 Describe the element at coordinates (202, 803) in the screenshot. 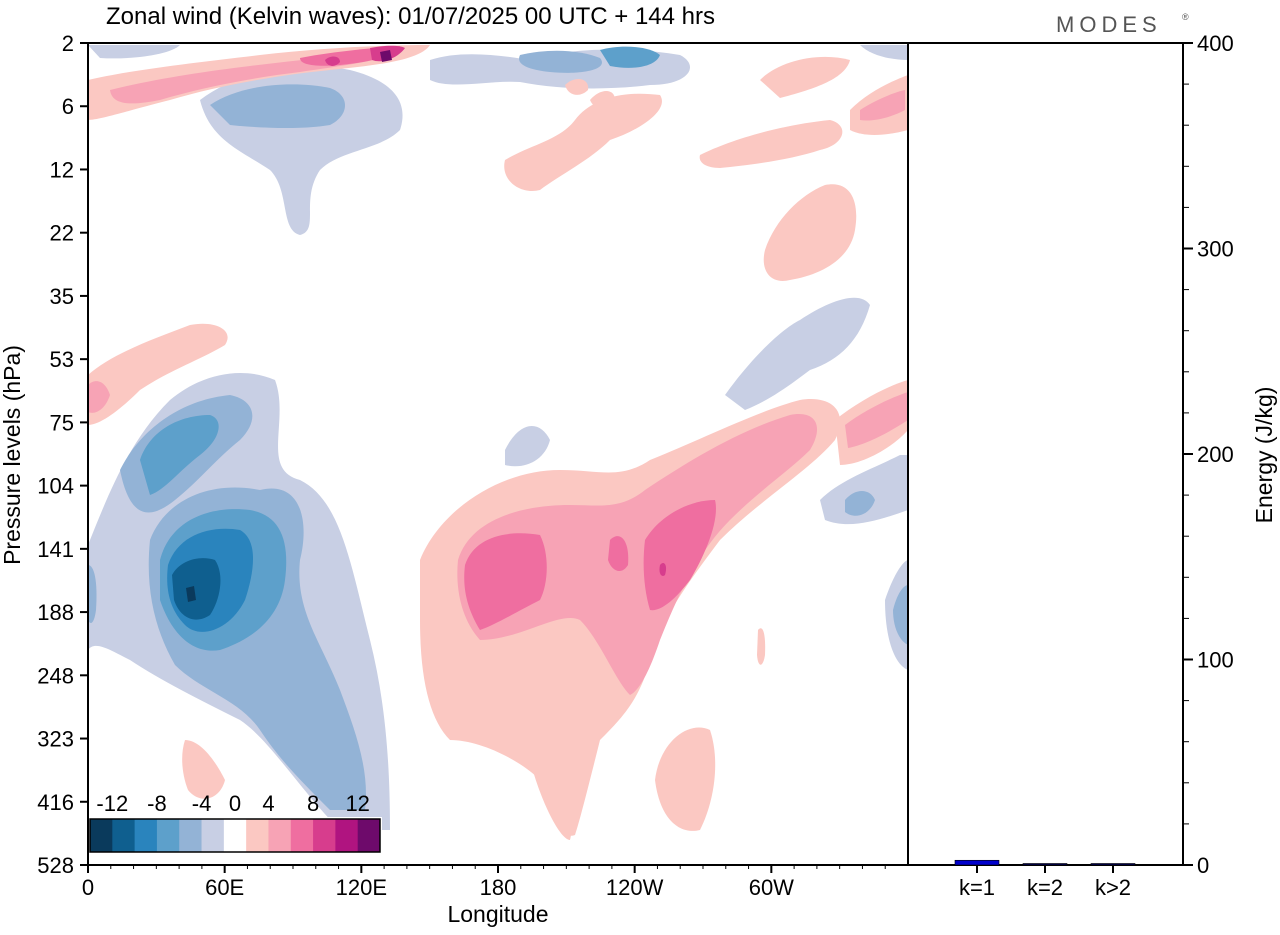

I see `colorbar-tick-label: -4` at that location.